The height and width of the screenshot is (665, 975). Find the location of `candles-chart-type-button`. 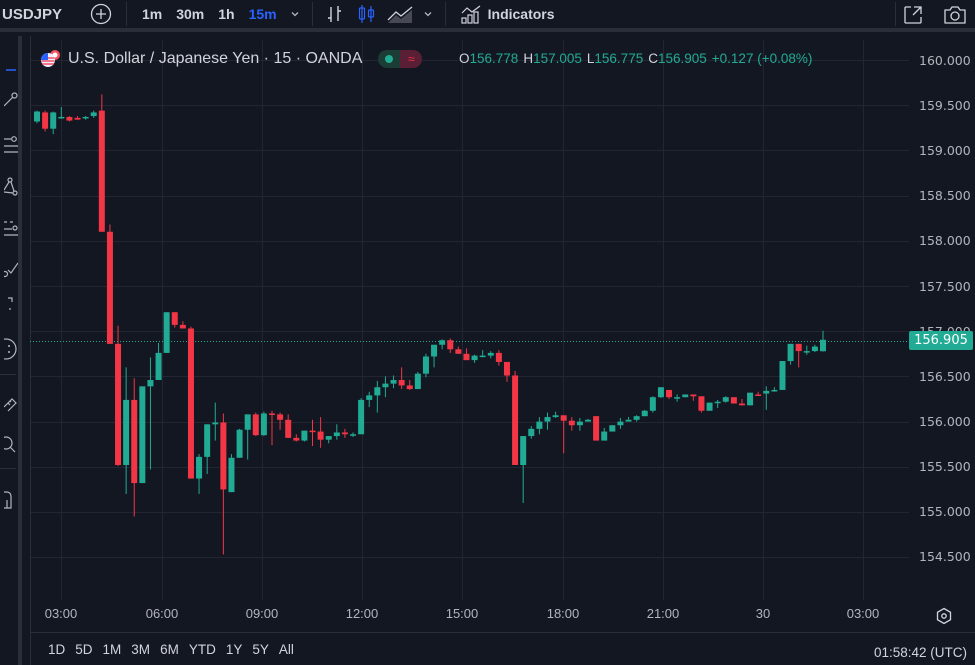

candles-chart-type-button is located at coordinates (367, 14).